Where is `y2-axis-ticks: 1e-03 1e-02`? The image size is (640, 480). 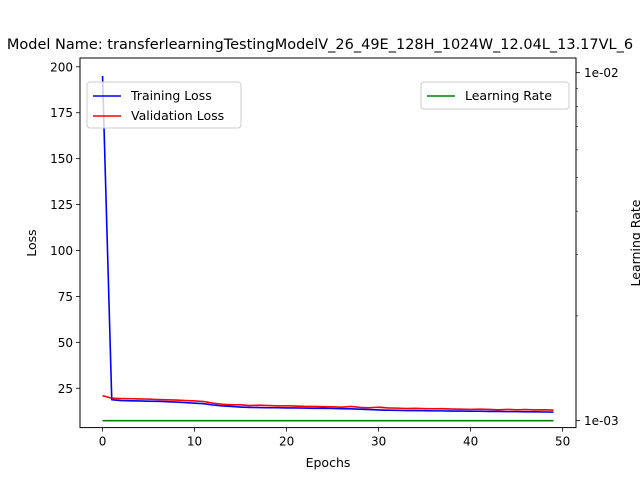
y2-axis-ticks: 1e-03 1e-02 is located at coordinates (597, 247).